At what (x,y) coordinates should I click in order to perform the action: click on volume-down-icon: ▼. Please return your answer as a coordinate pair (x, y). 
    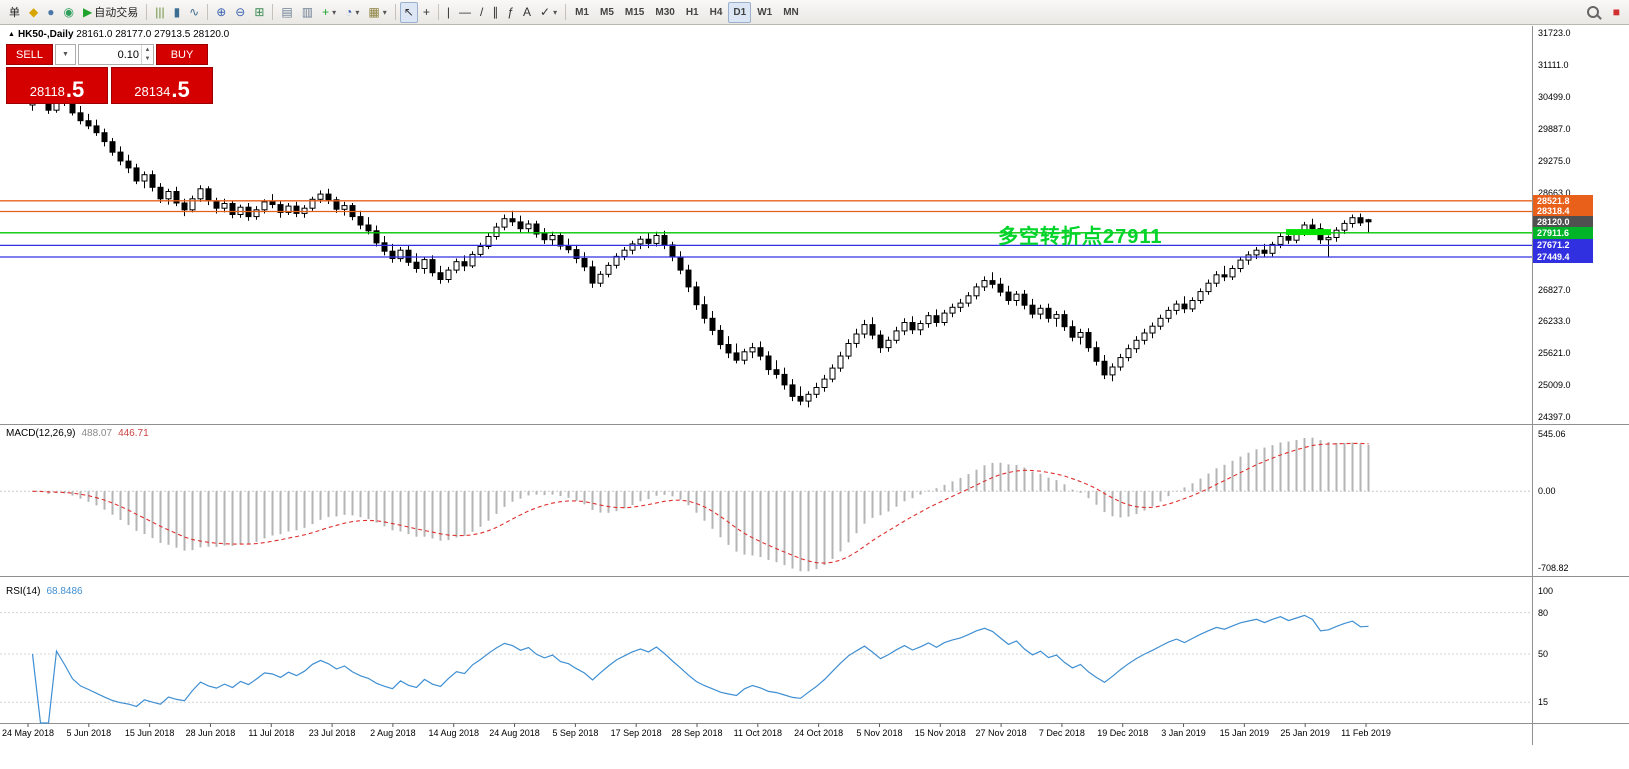
    Looking at the image, I should click on (147, 58).